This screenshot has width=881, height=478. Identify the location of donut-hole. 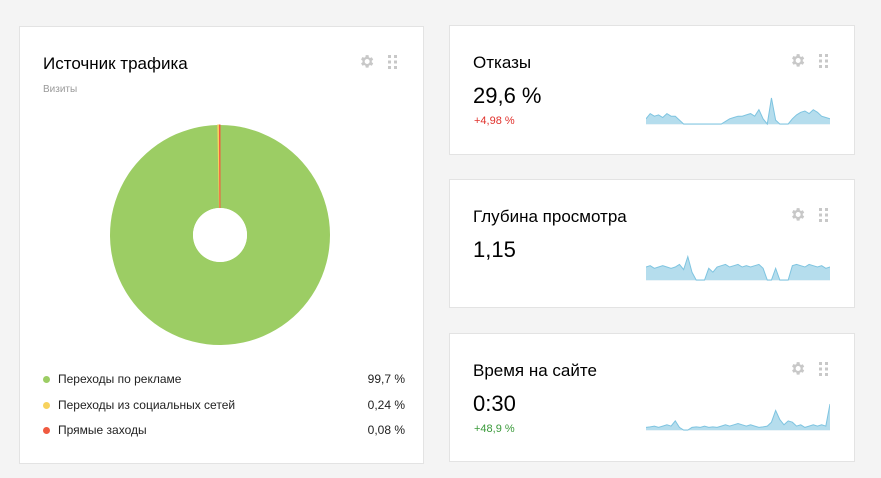
(220, 235).